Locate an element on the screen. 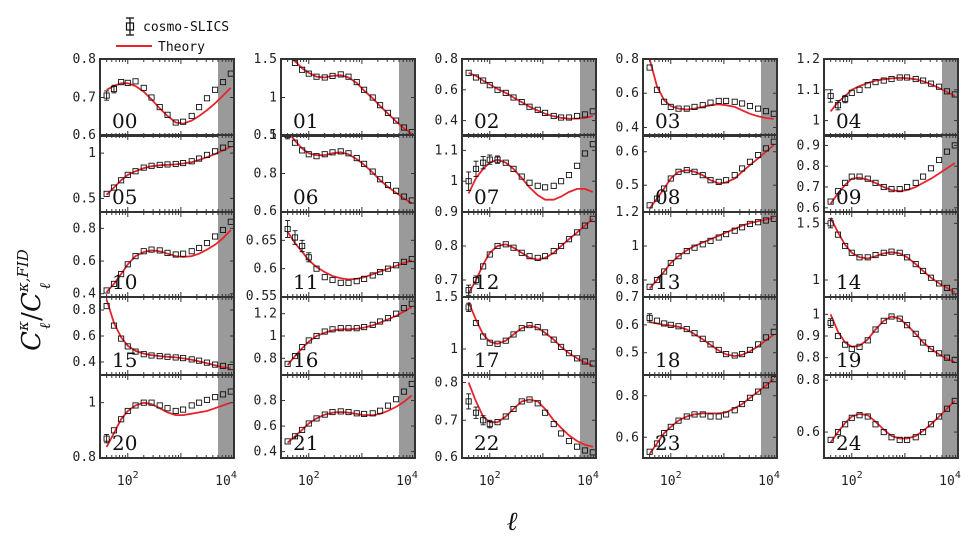  panel-09: 0.6 0.7 0.8 0.9 09 is located at coordinates (878, 175).